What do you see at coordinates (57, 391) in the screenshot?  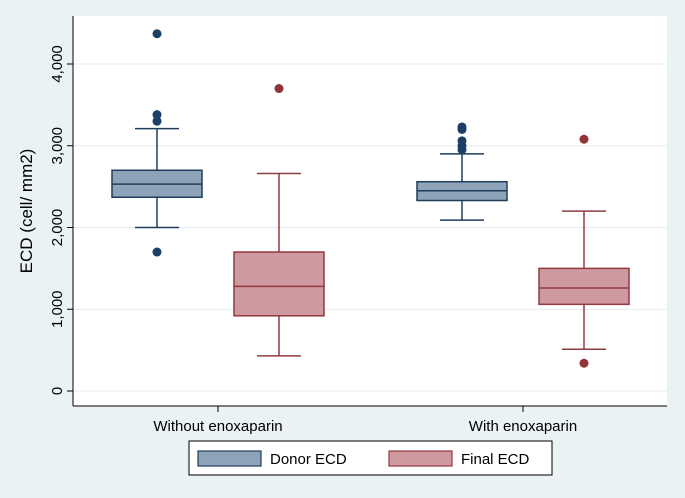 I see `y-tick-label: 0` at bounding box center [57, 391].